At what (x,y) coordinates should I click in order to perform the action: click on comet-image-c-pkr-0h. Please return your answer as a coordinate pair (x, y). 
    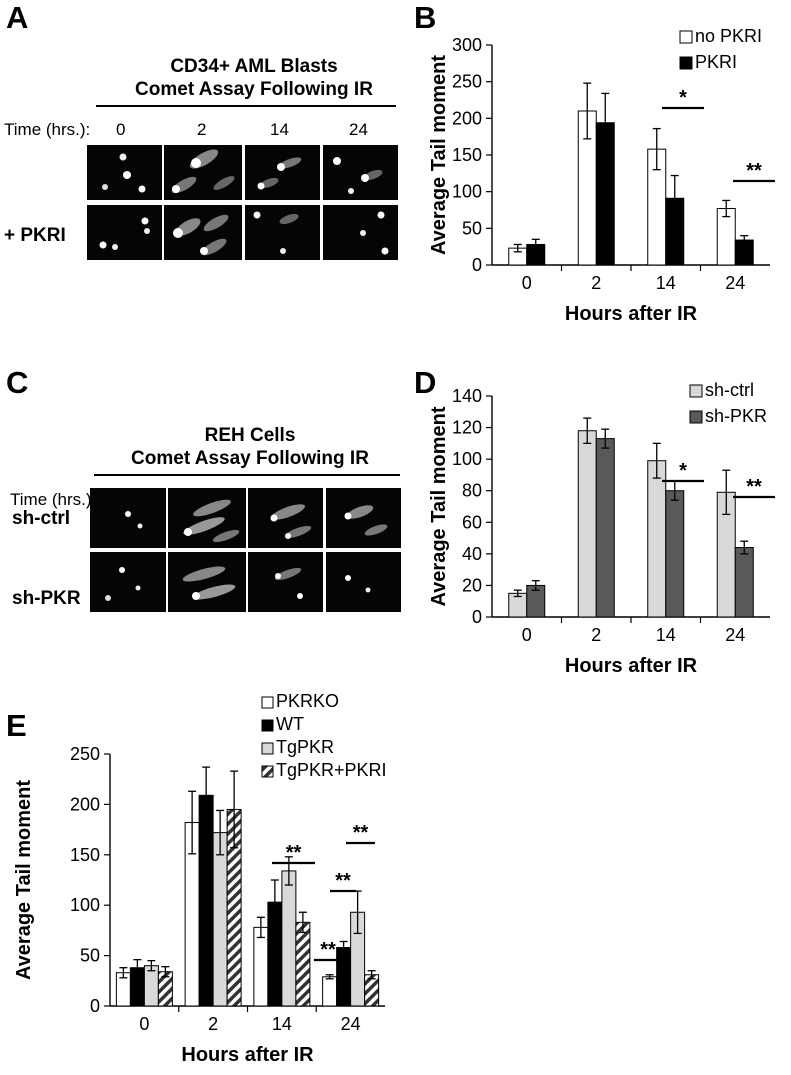
    Looking at the image, I should click on (128, 582).